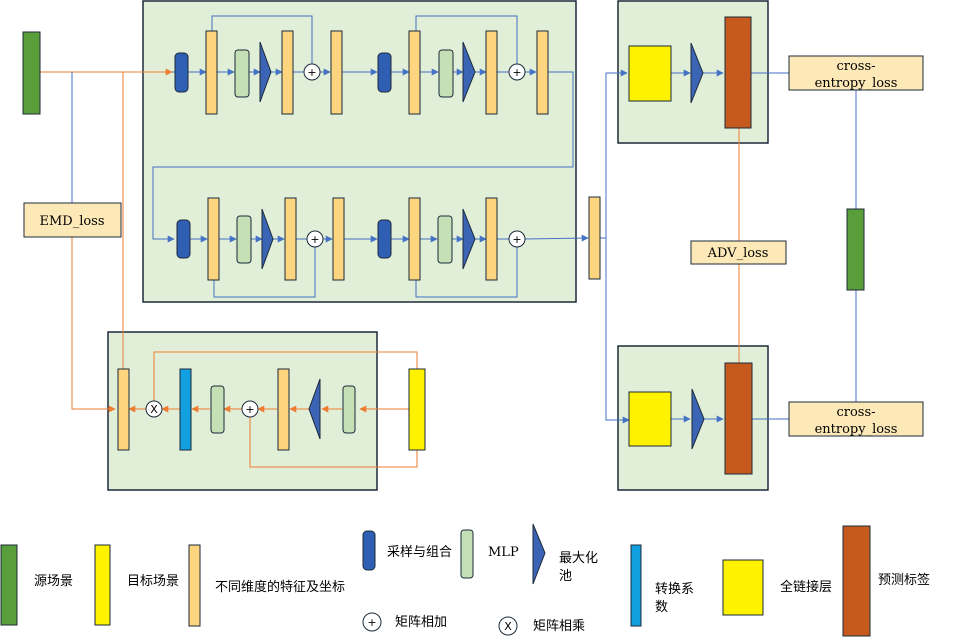  What do you see at coordinates (743, 587) in the screenshot?
I see `legend-fc-swatch` at bounding box center [743, 587].